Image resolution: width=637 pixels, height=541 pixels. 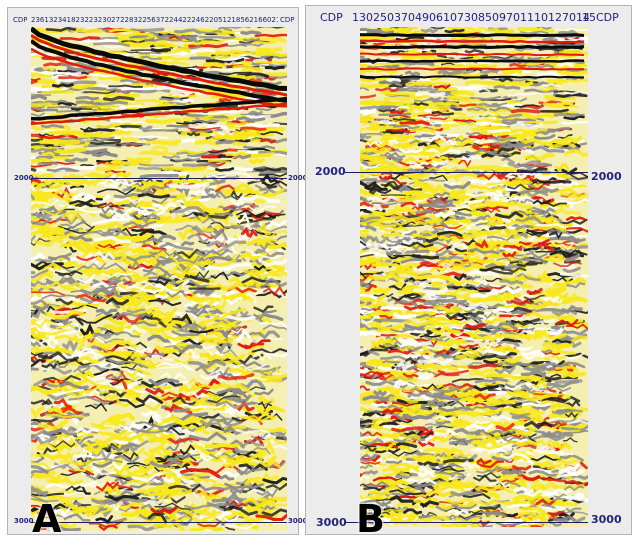 I want to click on panel-letter-a: A, so click(x=47, y=519).